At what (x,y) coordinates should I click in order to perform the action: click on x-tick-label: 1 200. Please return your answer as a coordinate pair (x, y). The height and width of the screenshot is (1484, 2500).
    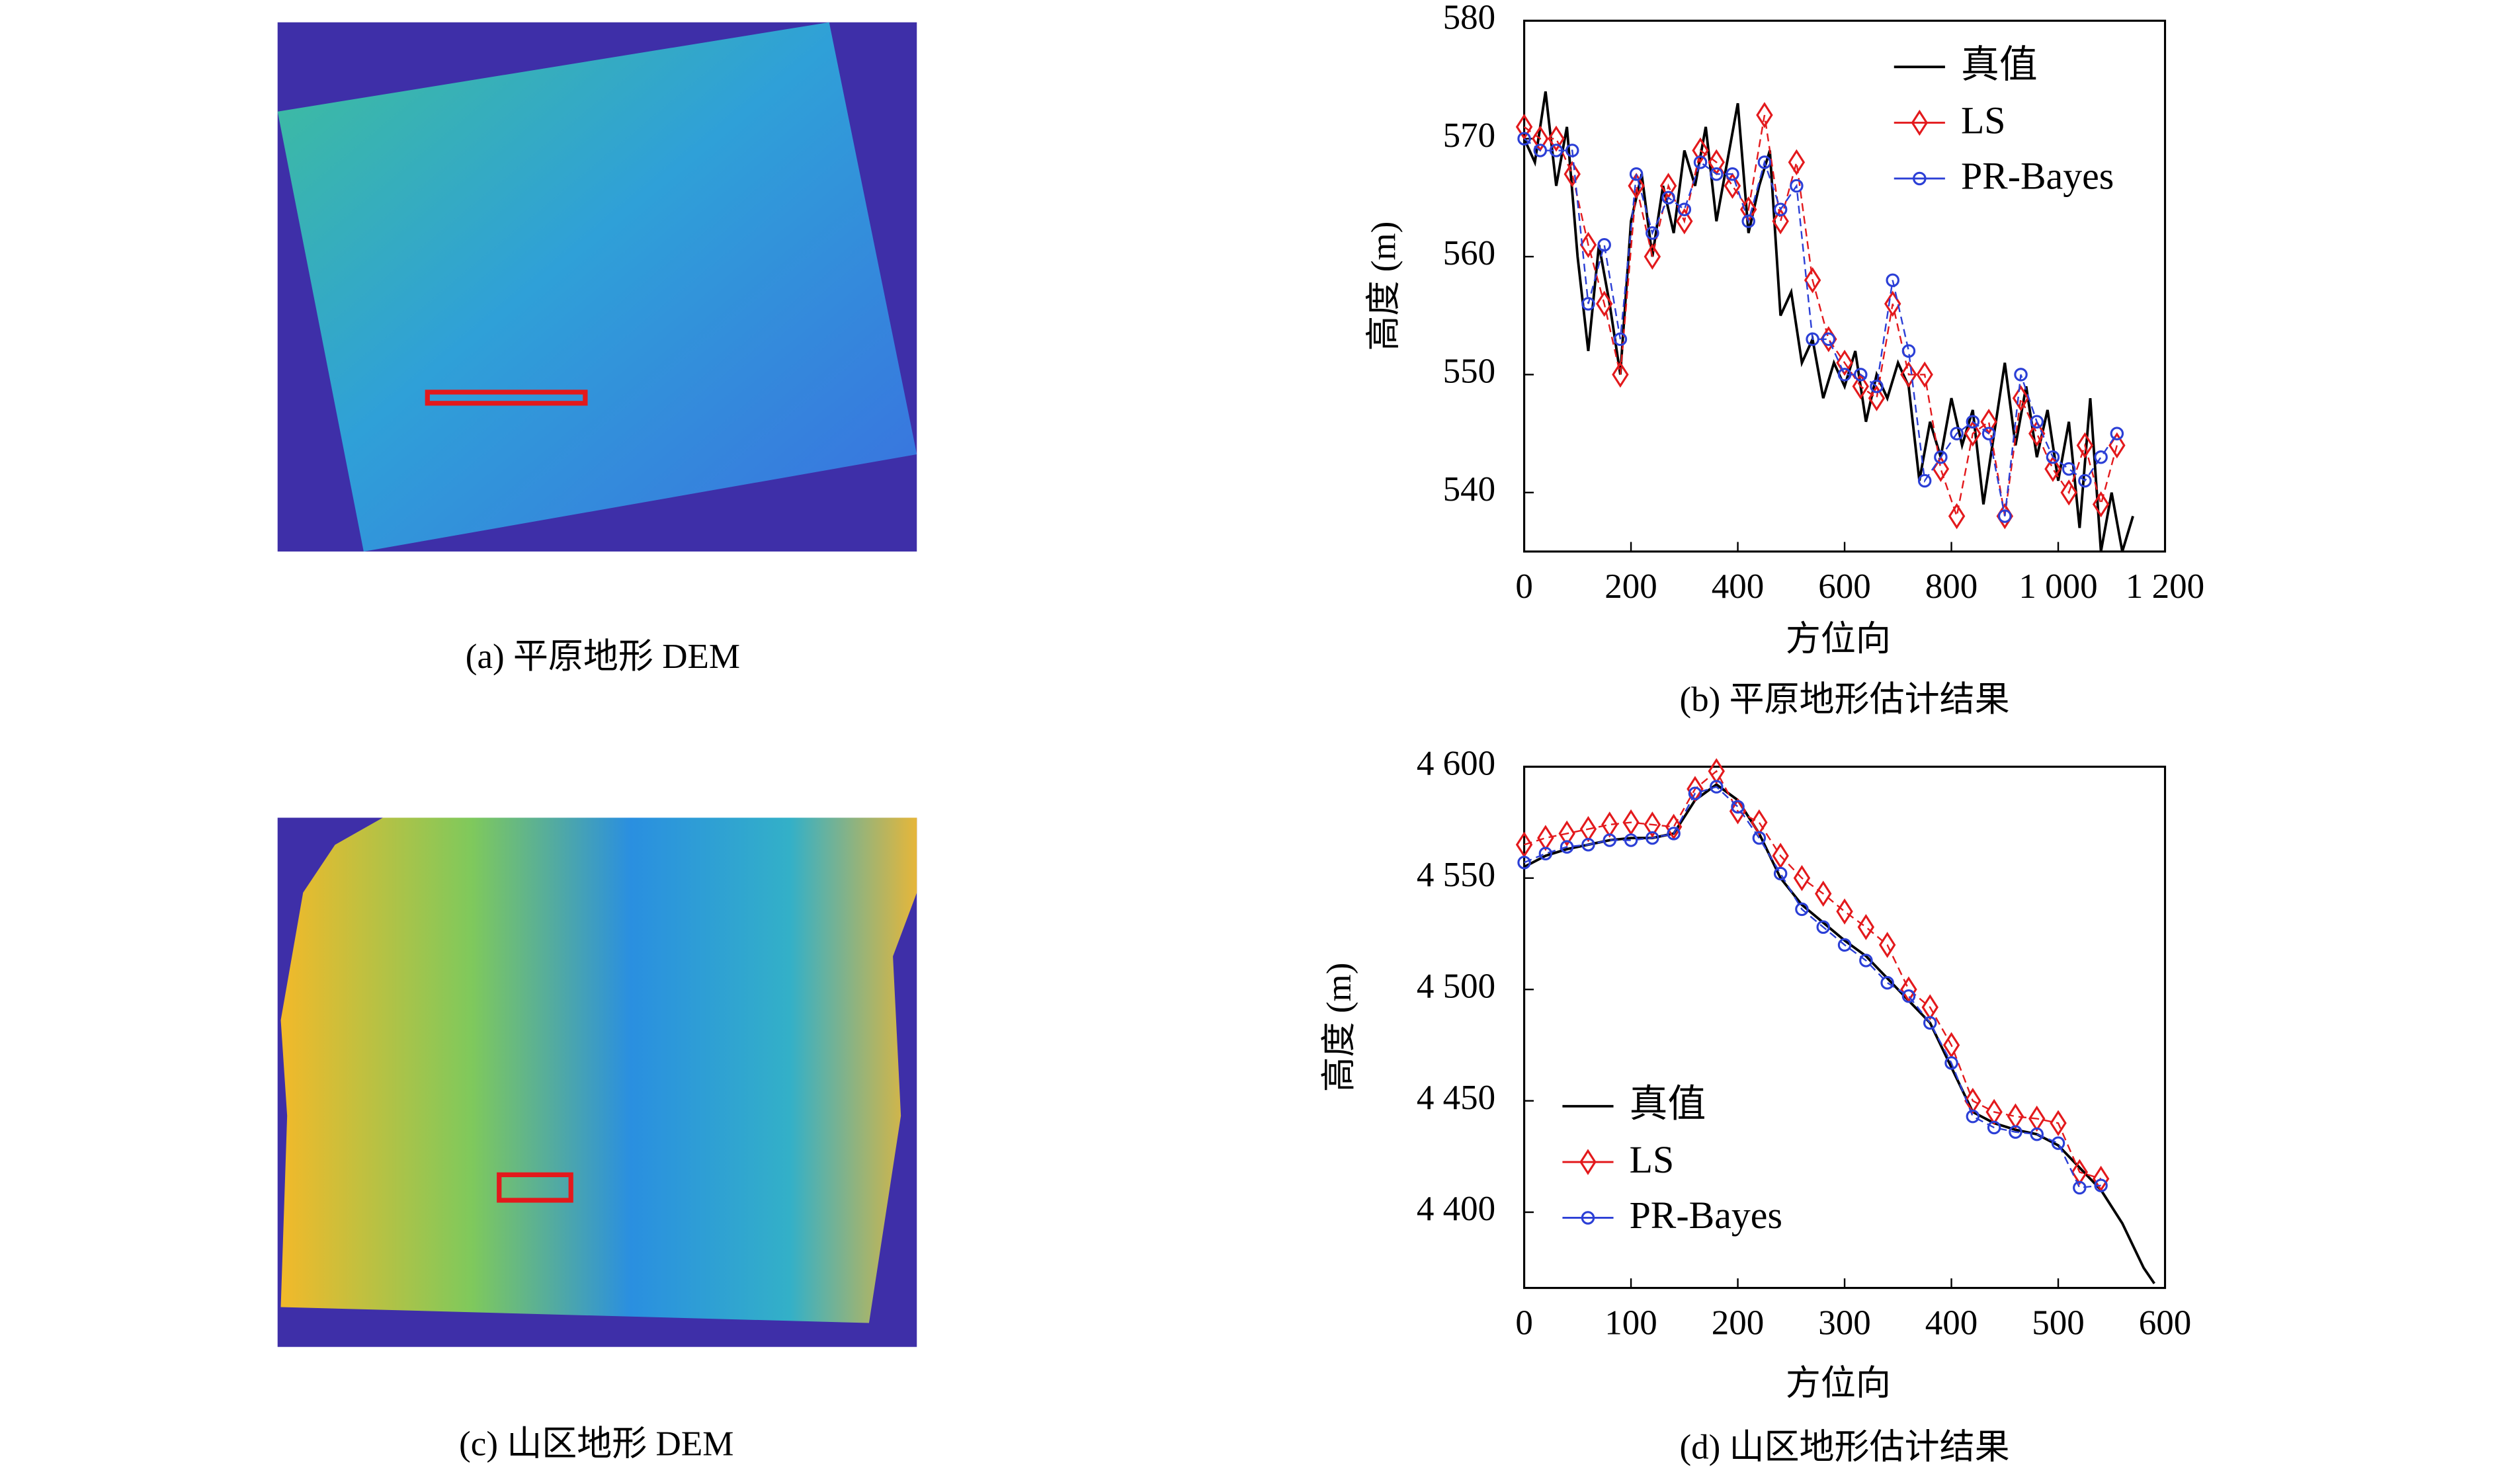
    Looking at the image, I should click on (2165, 587).